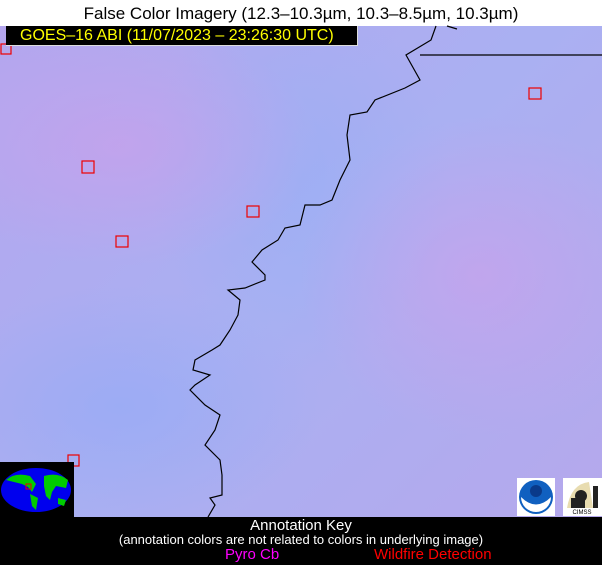  I want to click on noaa-logo, so click(536, 497).